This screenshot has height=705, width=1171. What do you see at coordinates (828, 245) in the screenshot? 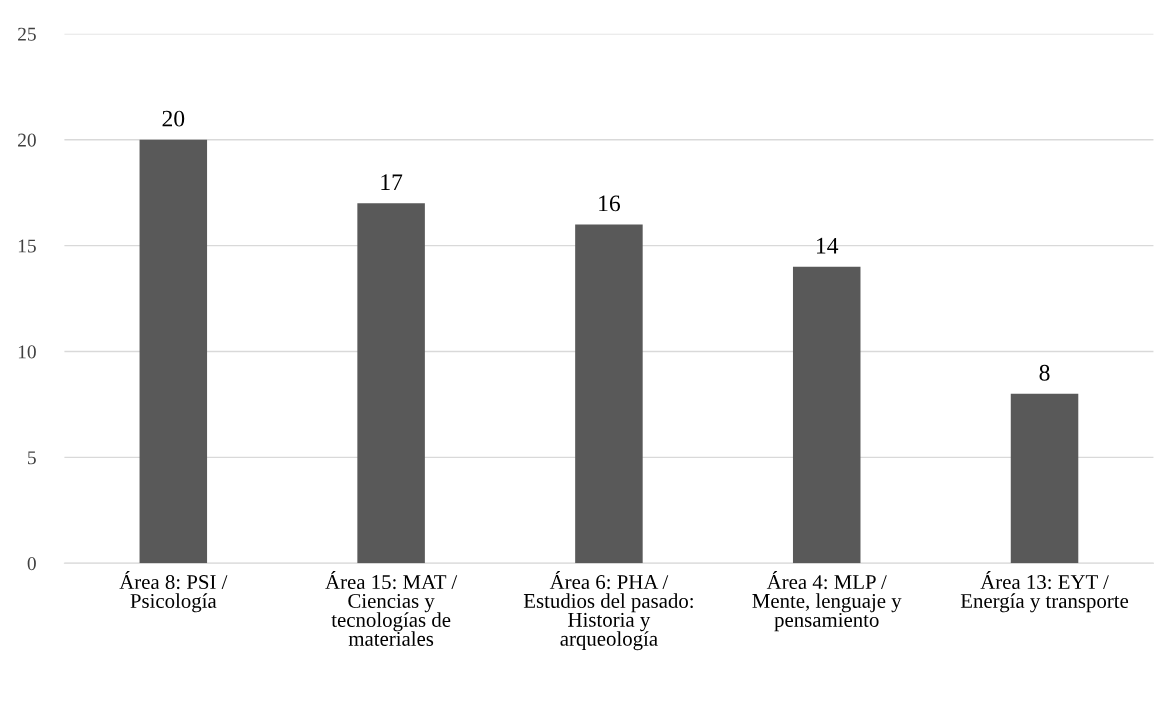
I see `data-label: 14` at bounding box center [828, 245].